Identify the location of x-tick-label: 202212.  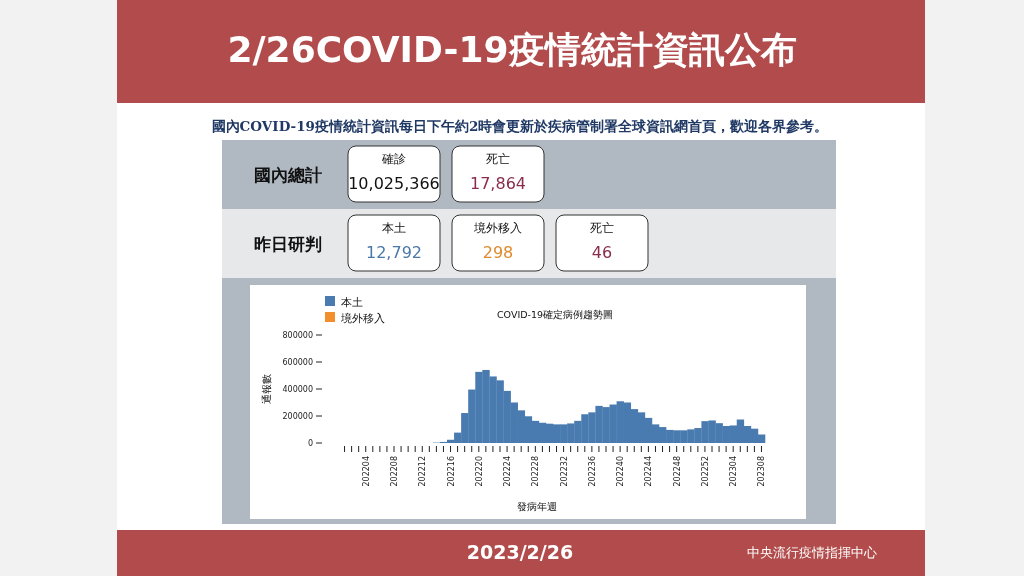
(423, 471).